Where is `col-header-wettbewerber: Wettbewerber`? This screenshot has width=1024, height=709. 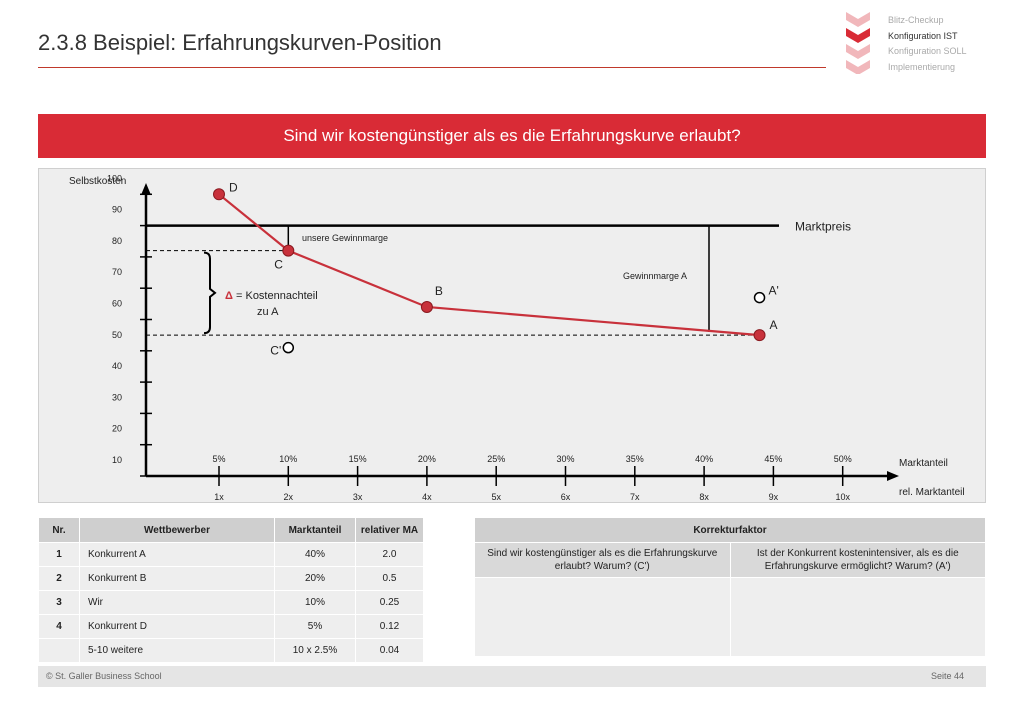 col-header-wettbewerber: Wettbewerber is located at coordinates (177, 530).